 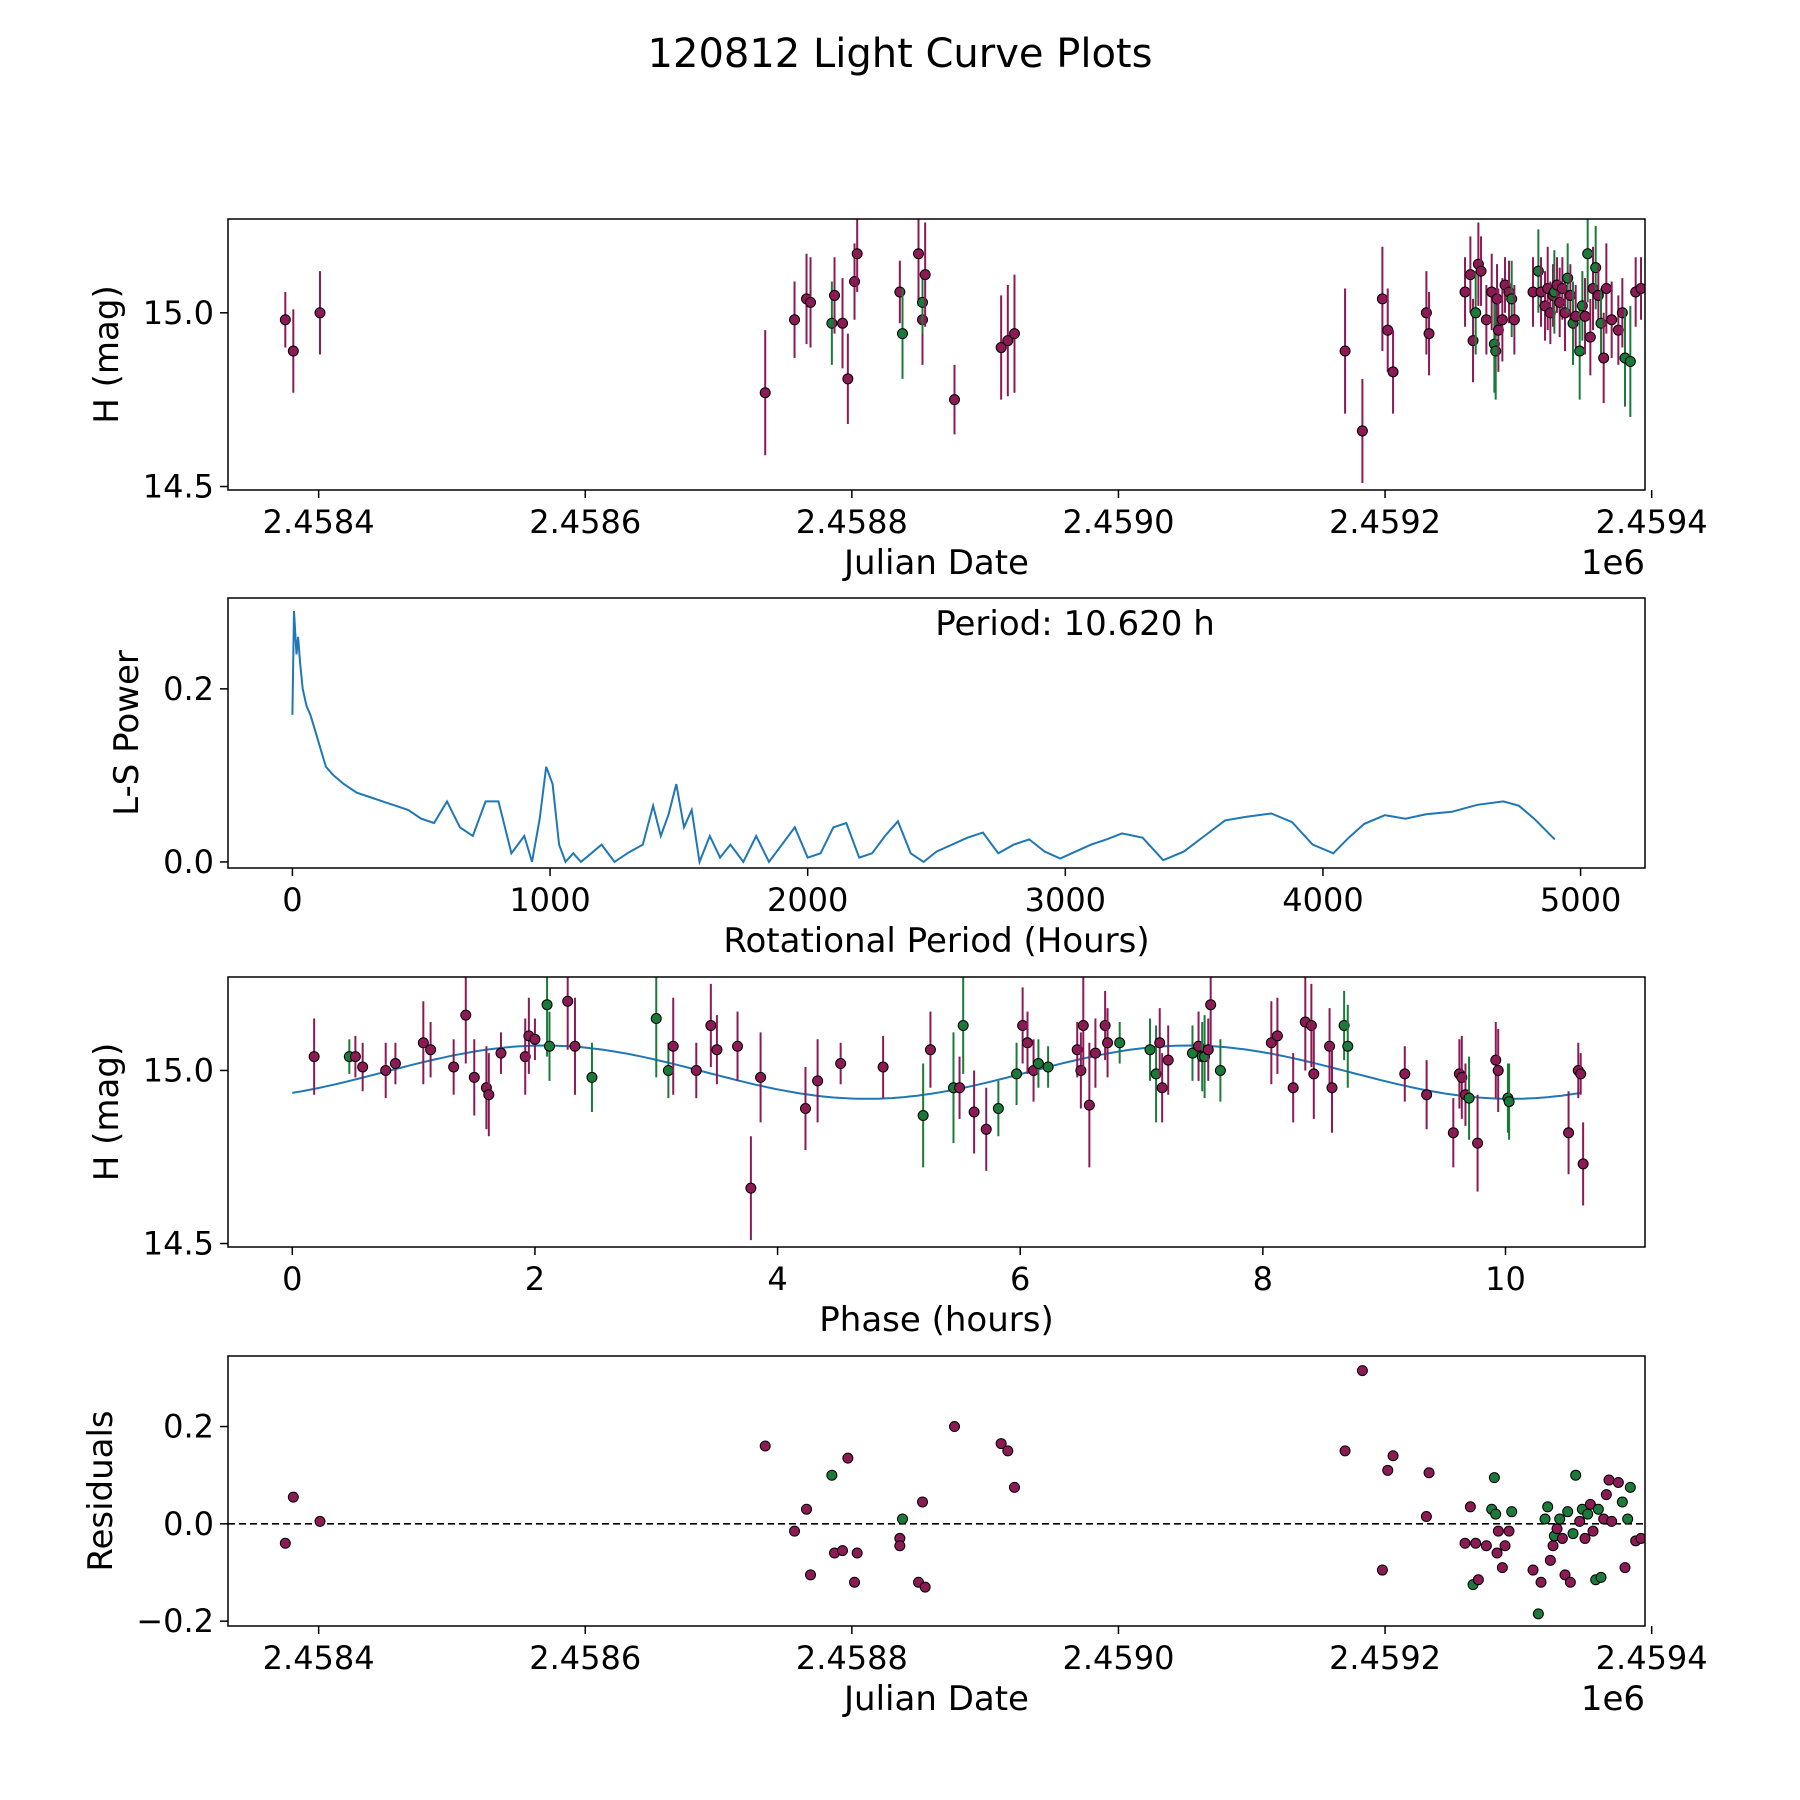 I want to click on fit-curve, so click(x=936, y=1072).